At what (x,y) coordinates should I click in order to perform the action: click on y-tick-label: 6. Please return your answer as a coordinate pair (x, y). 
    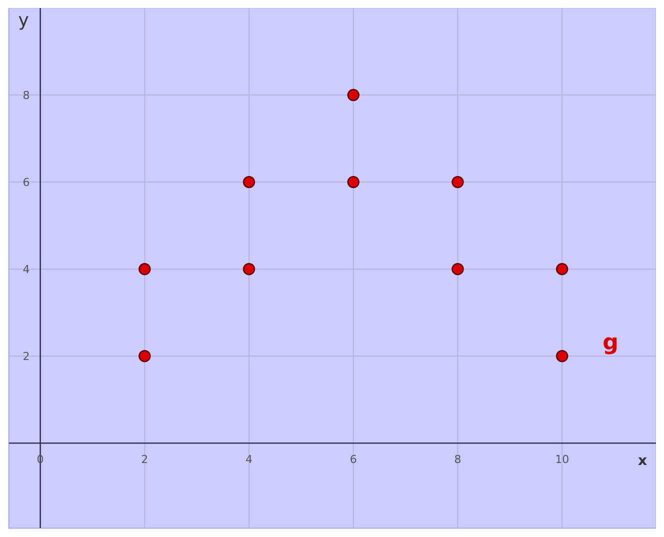
    Looking at the image, I should click on (26, 183).